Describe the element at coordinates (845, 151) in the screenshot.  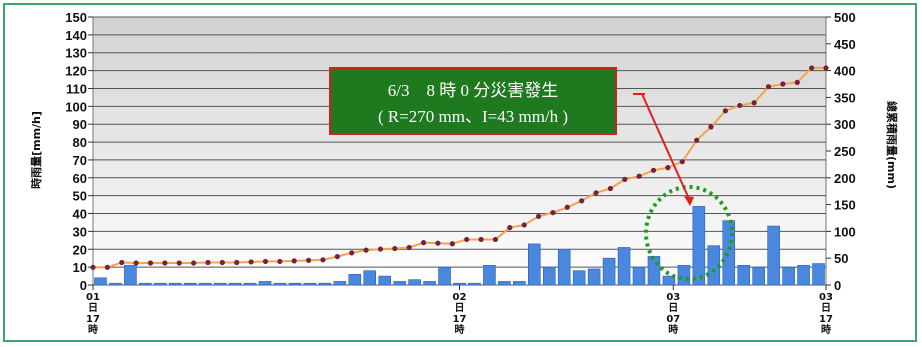
I see `right-tick-label: 250` at that location.